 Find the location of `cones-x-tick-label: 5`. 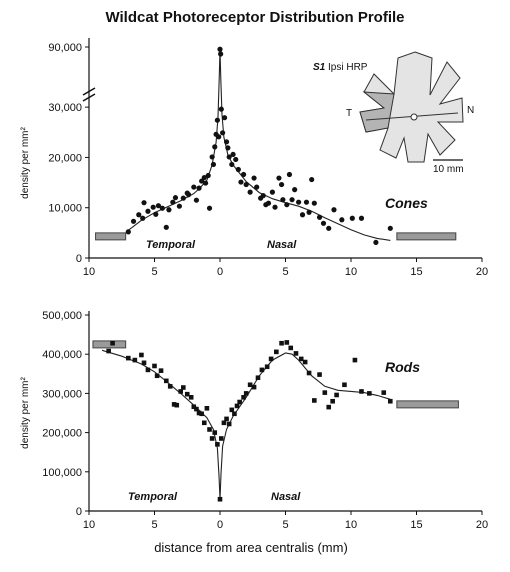

cones-x-tick-label: 5 is located at coordinates (154, 272).